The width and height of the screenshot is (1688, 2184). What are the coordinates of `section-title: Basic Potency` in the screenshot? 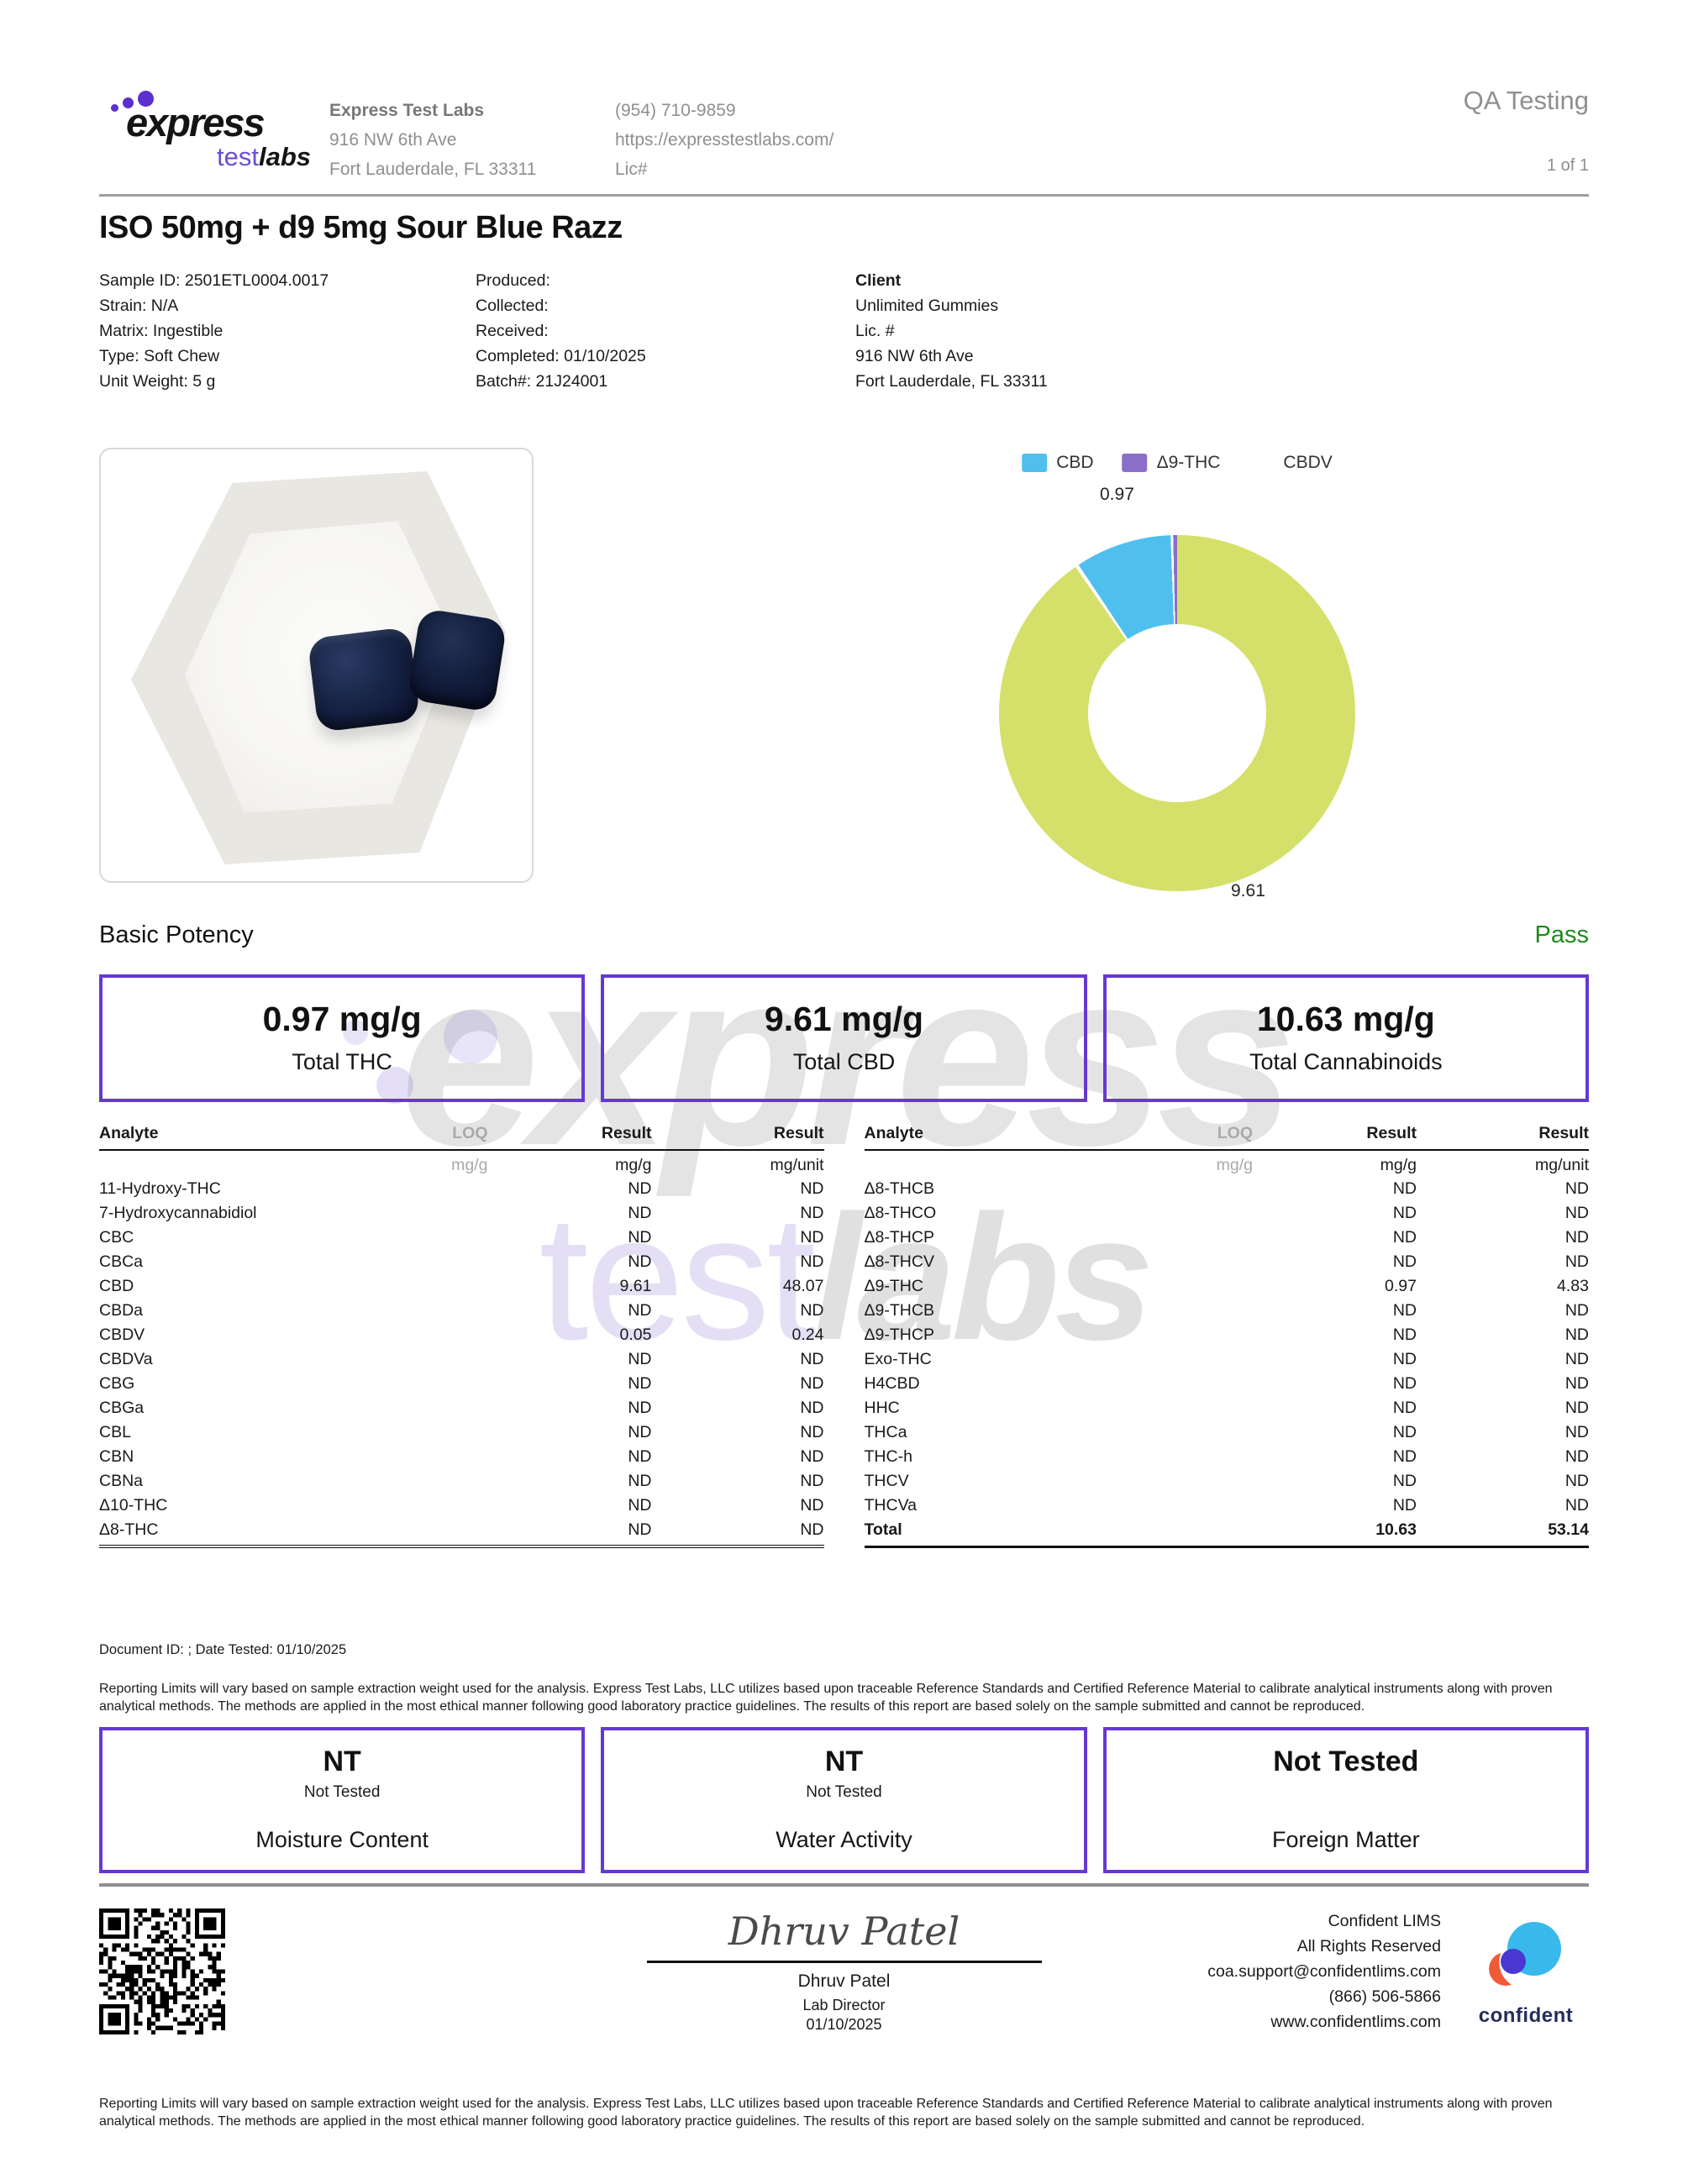 It's located at (176, 934).